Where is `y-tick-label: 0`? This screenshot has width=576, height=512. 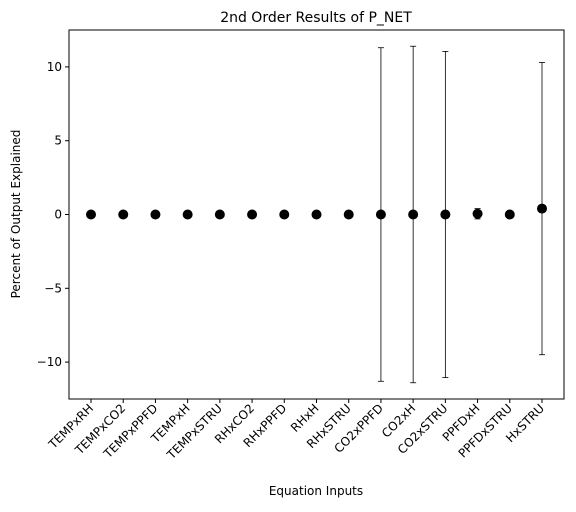 y-tick-label: 0 is located at coordinates (58, 215).